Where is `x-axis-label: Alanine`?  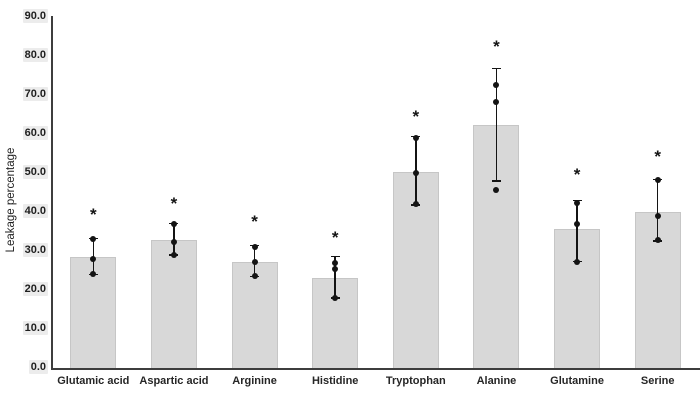
x-axis-label: Alanine is located at coordinates (496, 381).